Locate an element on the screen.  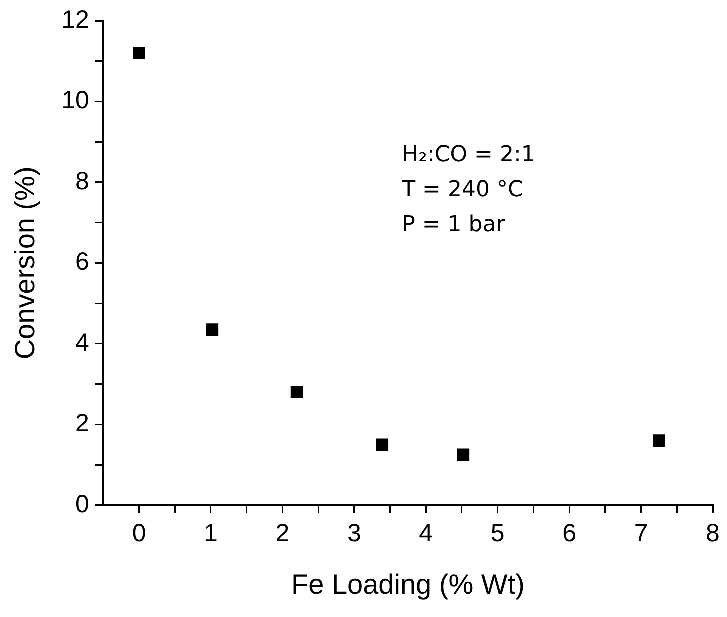
annotation: P = 1 bar is located at coordinates (454, 225).